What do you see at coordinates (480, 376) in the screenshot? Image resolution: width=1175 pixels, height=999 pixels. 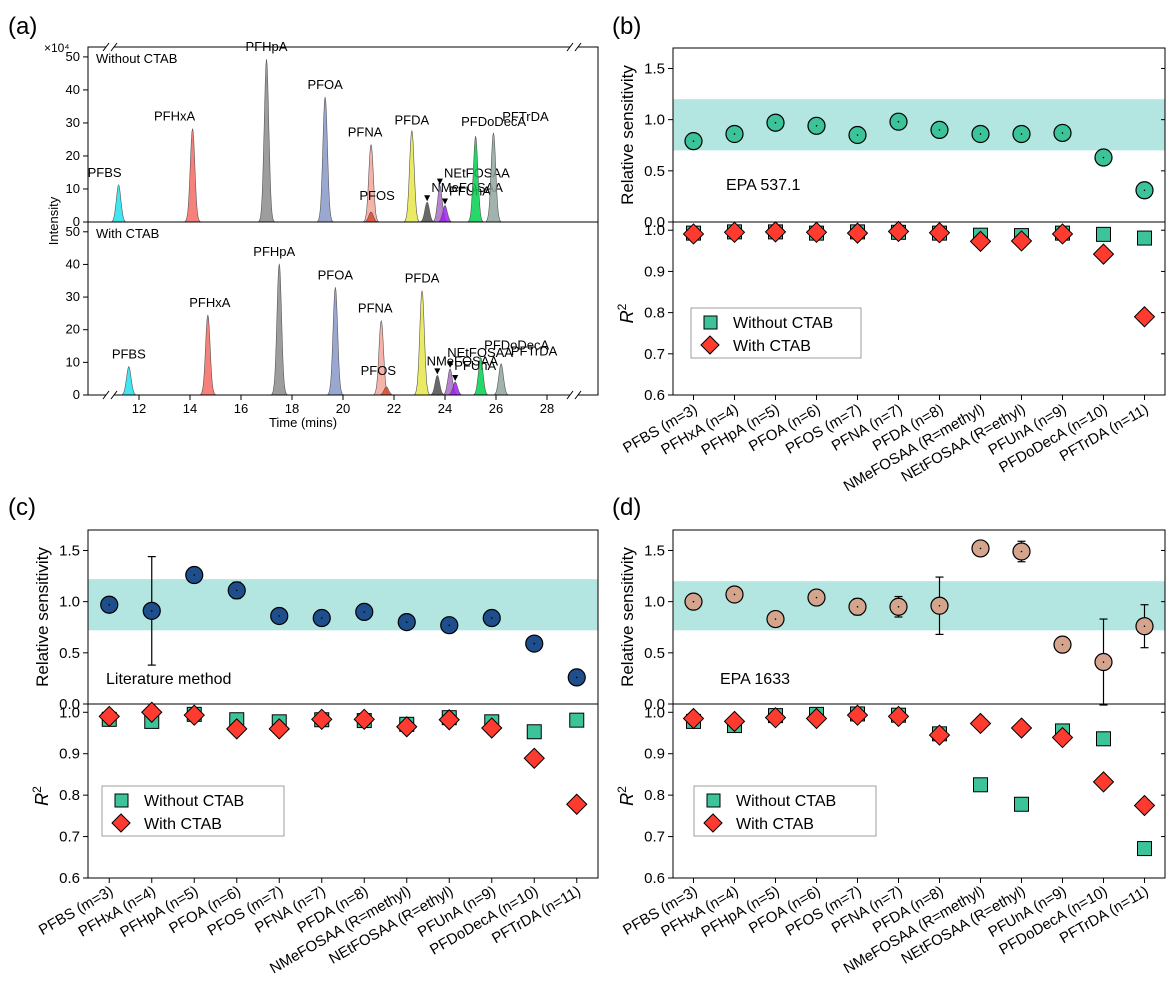 I see `peak-pfdodeca` at bounding box center [480, 376].